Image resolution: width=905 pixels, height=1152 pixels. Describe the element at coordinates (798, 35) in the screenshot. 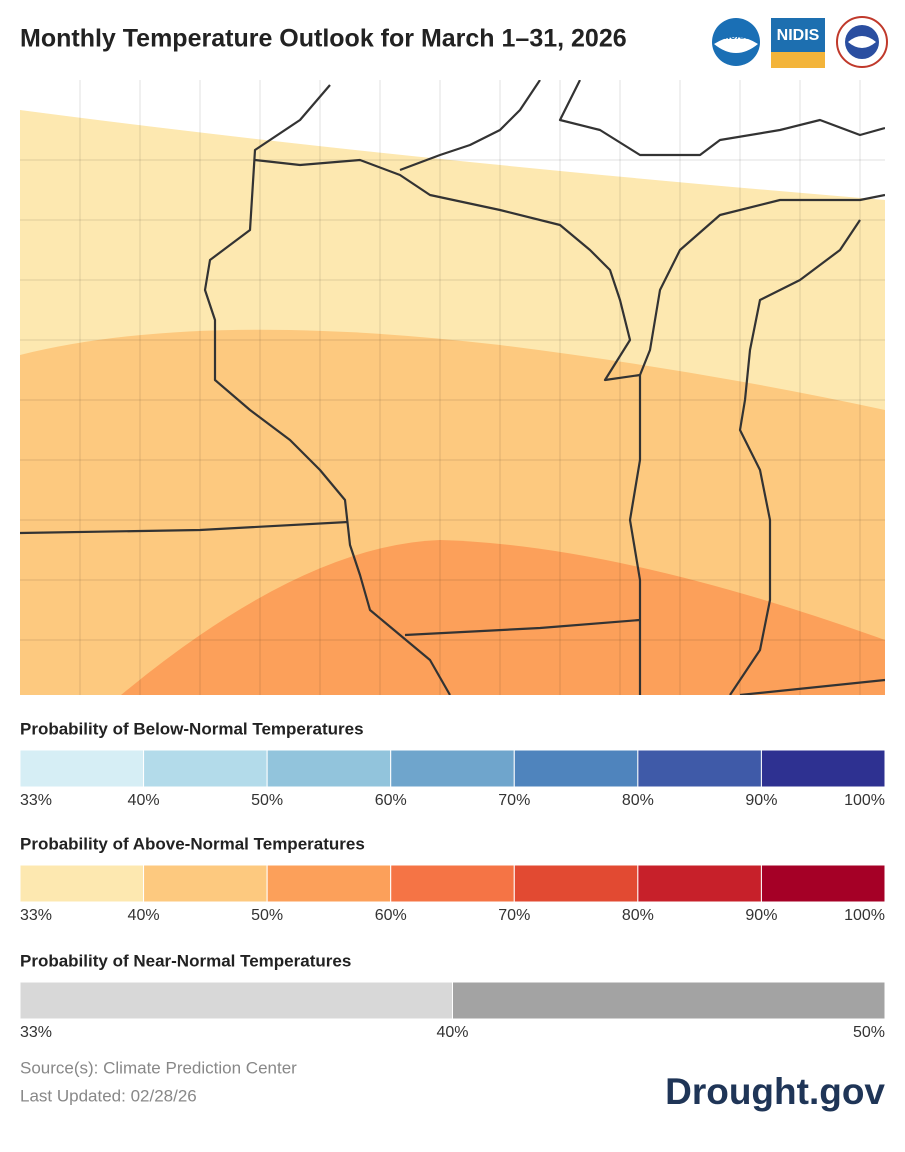

I see `nidis-logo-text: NIDIS` at that location.